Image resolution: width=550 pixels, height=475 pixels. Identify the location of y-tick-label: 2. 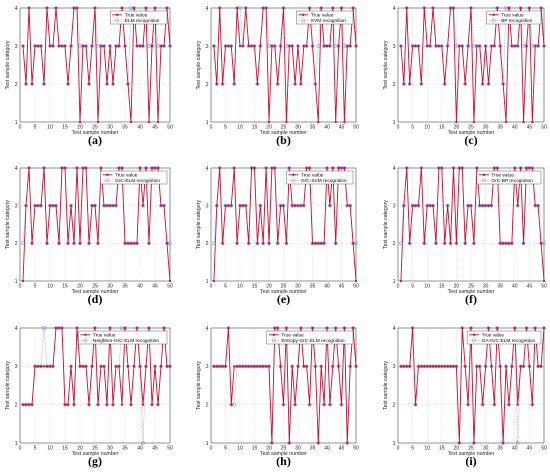
(207, 405).